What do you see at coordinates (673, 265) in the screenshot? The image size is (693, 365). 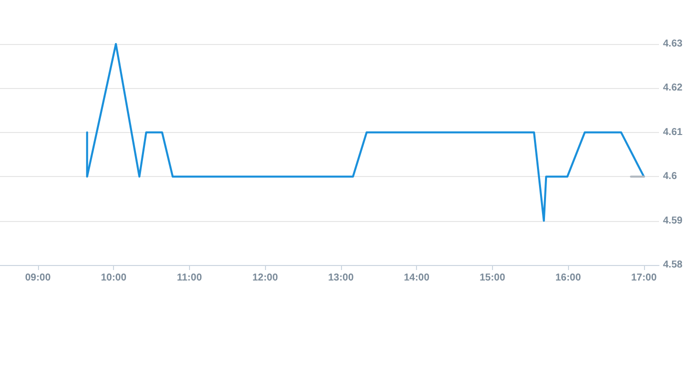 I see `y-tick-label: 4.58` at bounding box center [673, 265].